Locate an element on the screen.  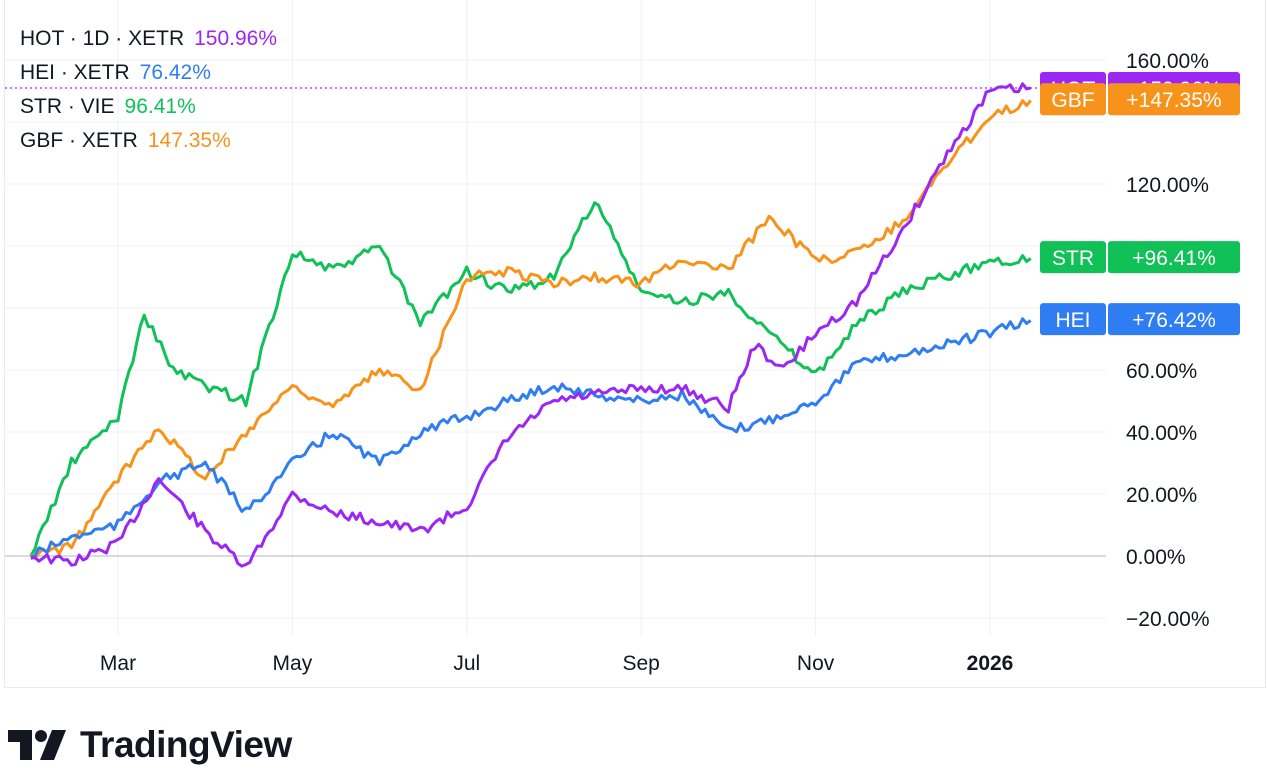
legend-symbol: HEI · XETR is located at coordinates (75, 72).